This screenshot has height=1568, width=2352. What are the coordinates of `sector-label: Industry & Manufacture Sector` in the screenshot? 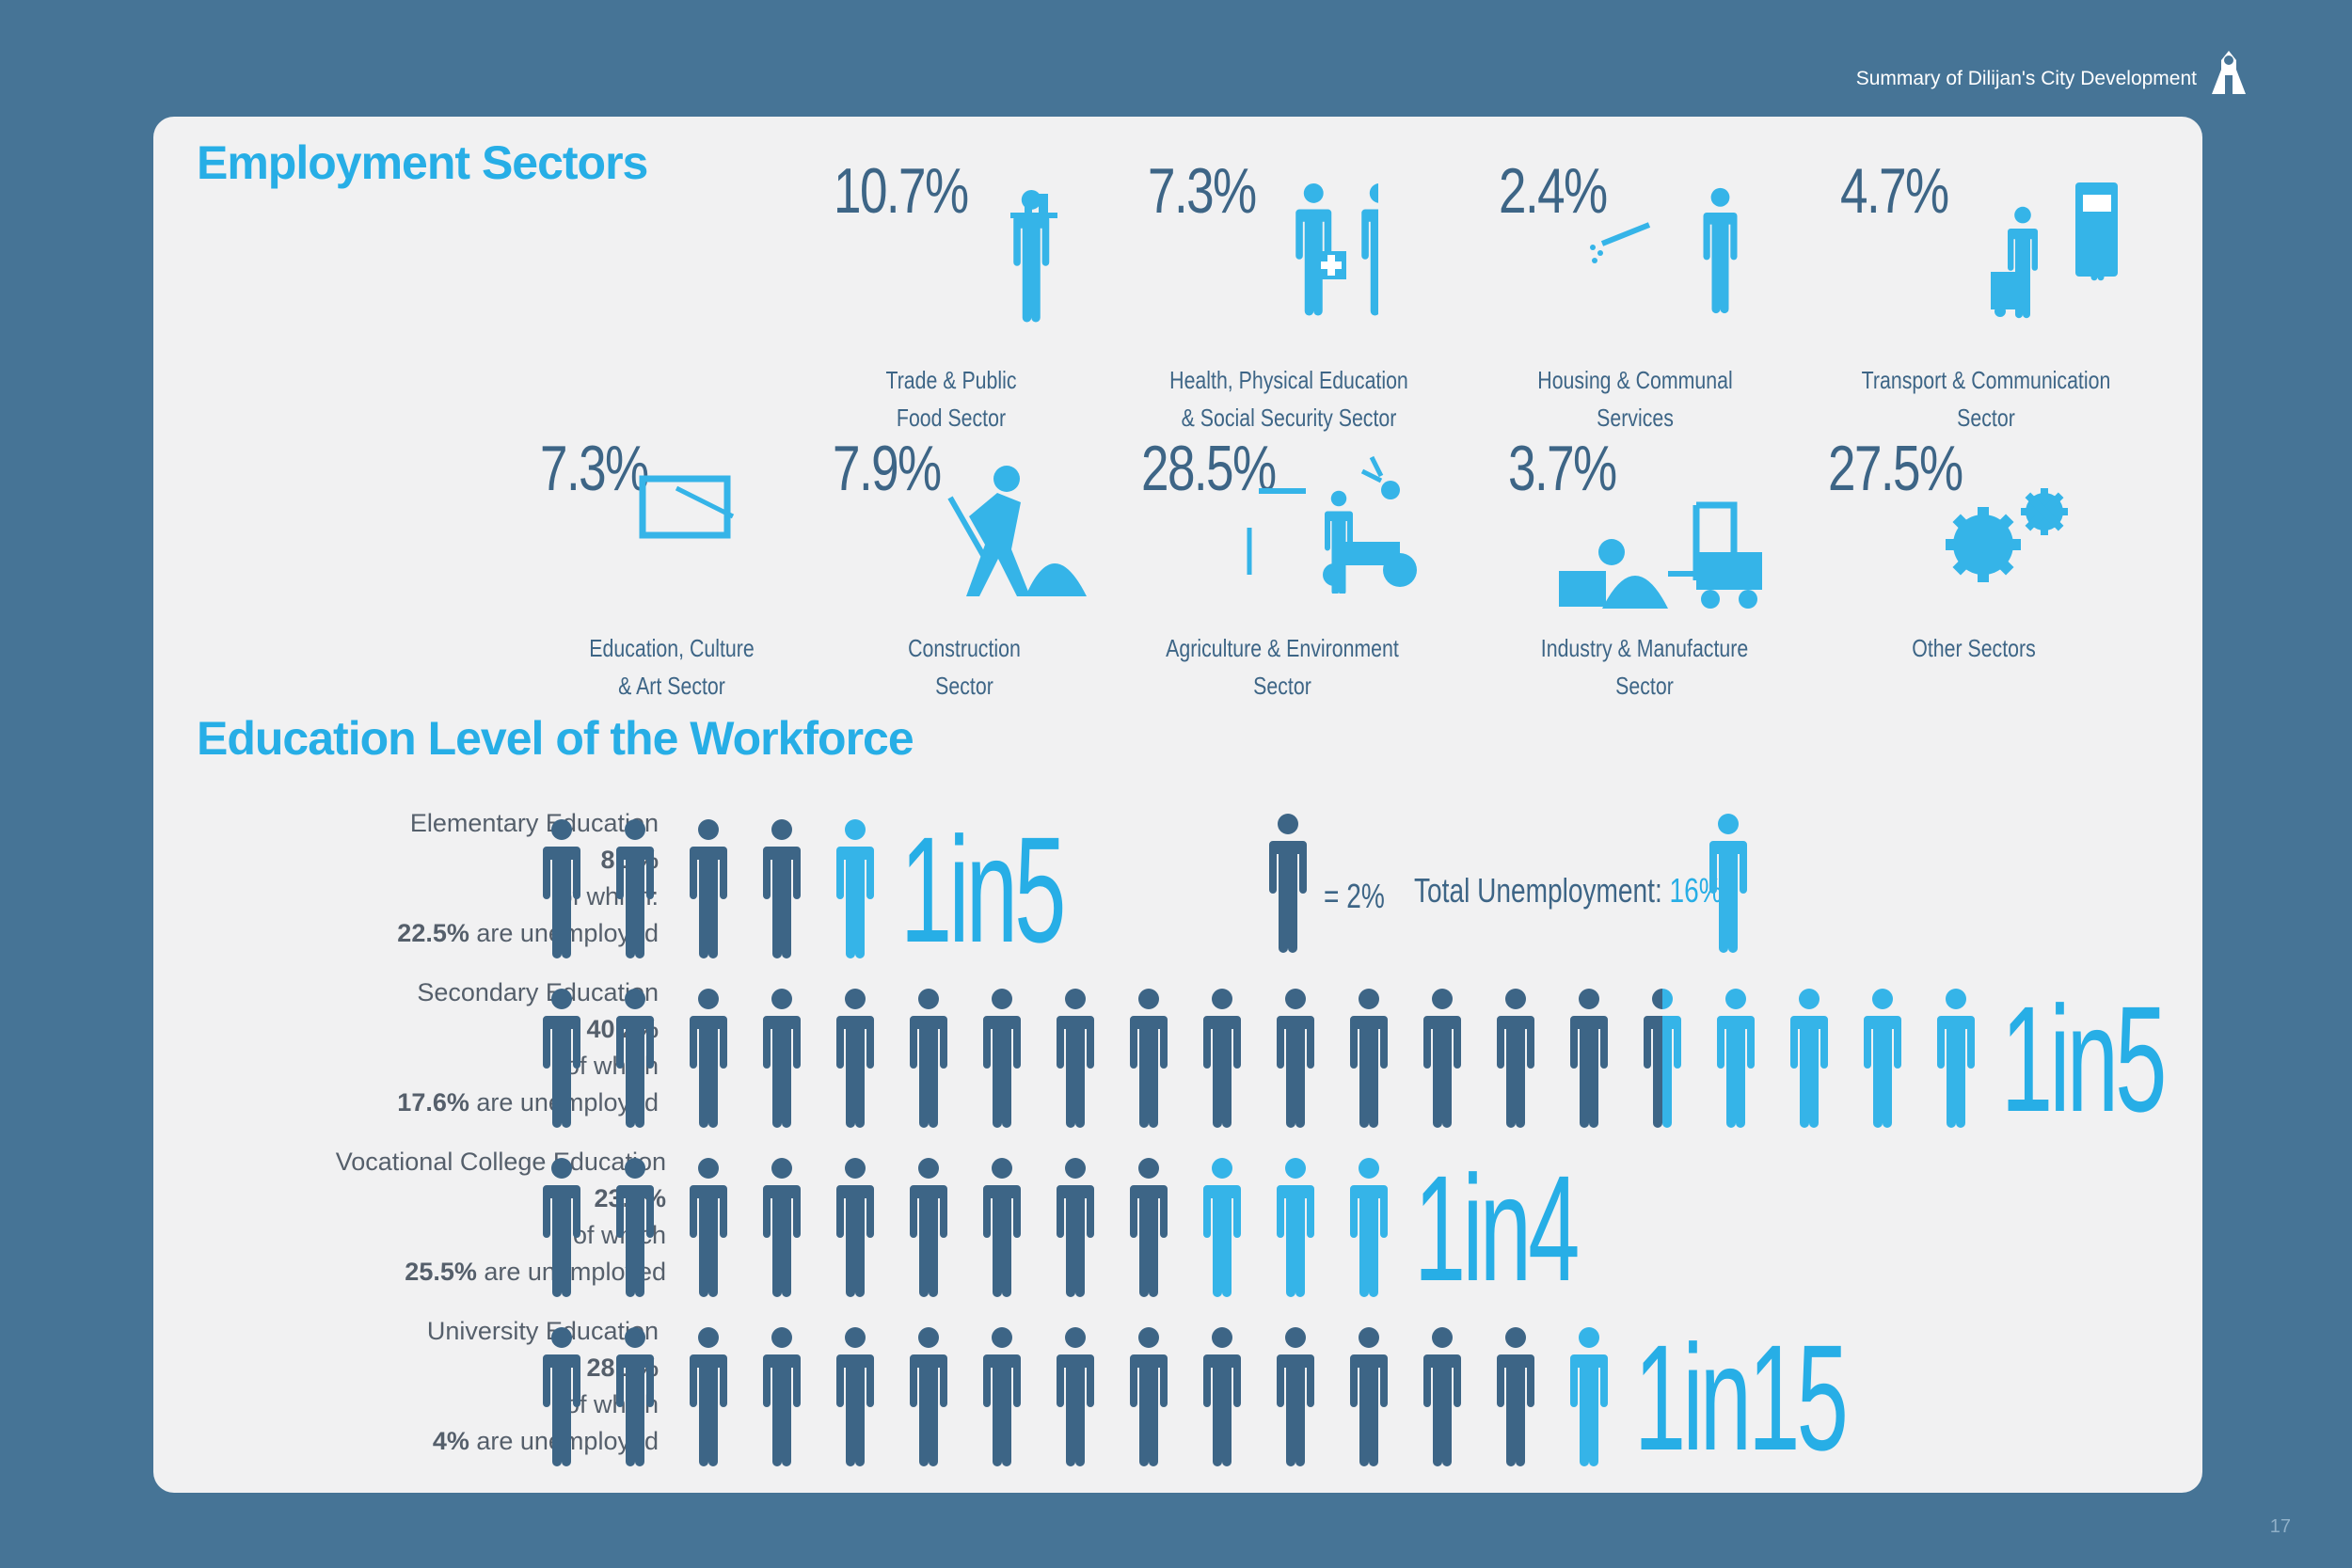 It's located at (1644, 667).